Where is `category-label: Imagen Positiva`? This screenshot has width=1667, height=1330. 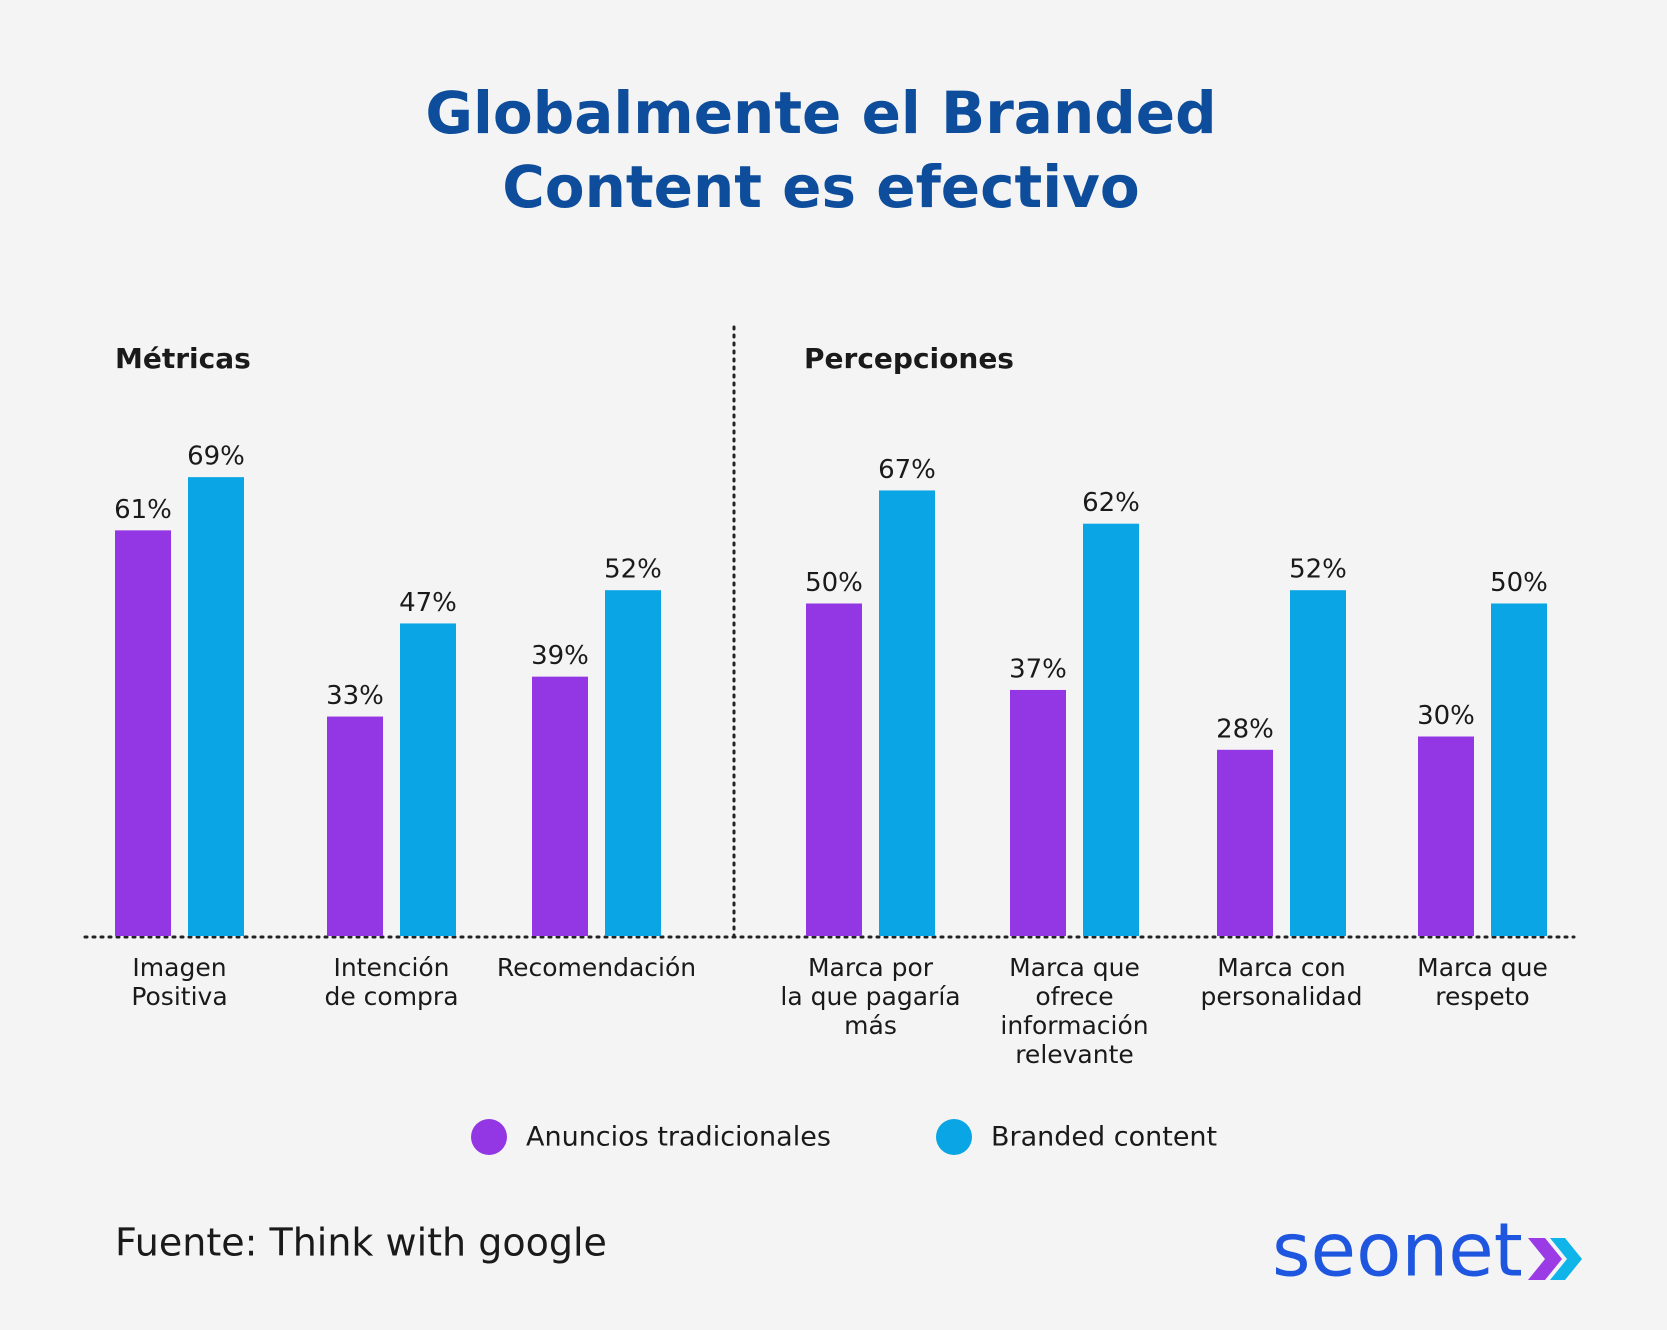
category-label: Imagen Positiva is located at coordinates (179, 982).